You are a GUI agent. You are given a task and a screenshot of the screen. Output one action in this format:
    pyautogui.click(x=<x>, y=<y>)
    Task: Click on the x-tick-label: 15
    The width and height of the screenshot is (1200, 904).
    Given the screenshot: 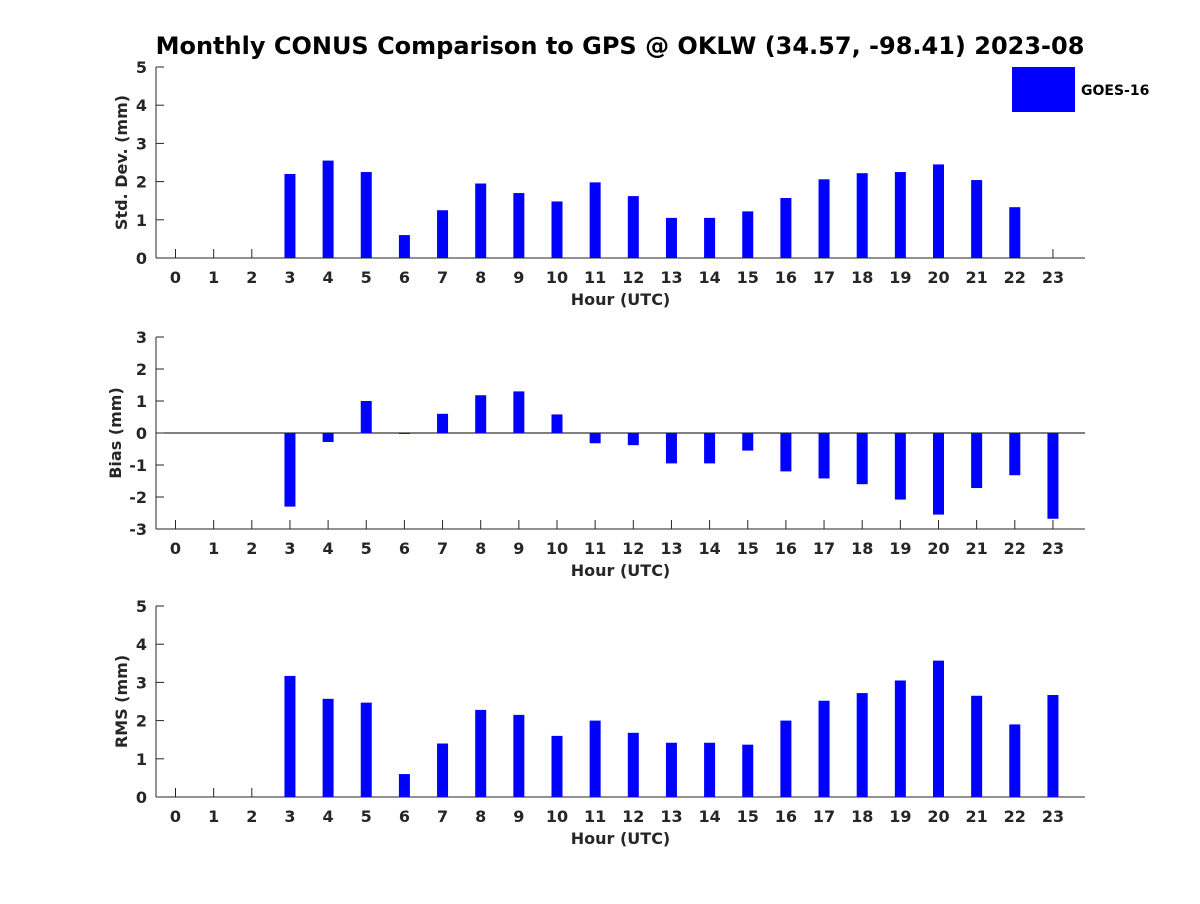 What is the action you would take?
    pyautogui.click(x=748, y=816)
    